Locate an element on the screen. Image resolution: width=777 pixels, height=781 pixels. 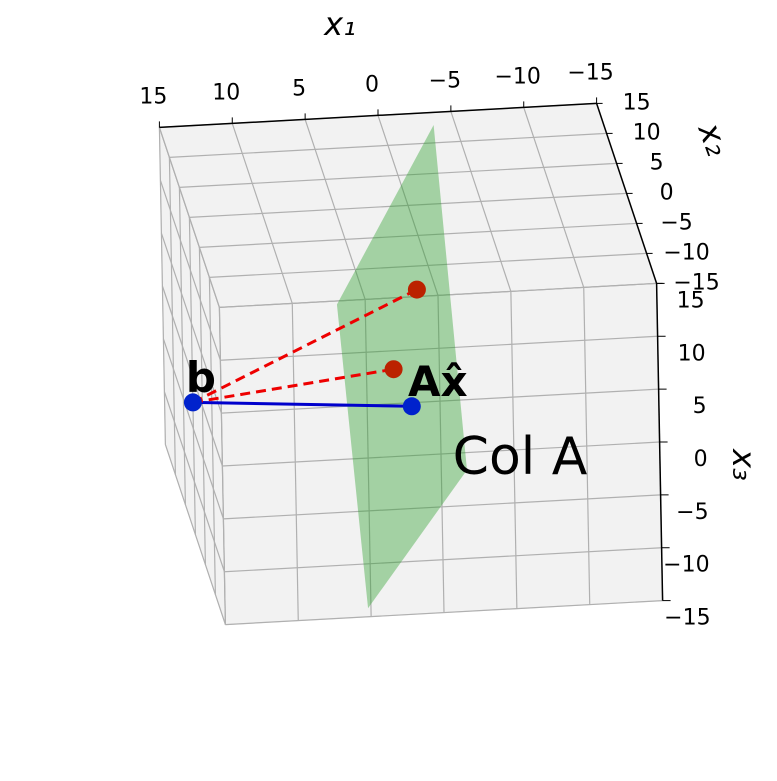
x3-tick-label: 0 is located at coordinates (701, 459).